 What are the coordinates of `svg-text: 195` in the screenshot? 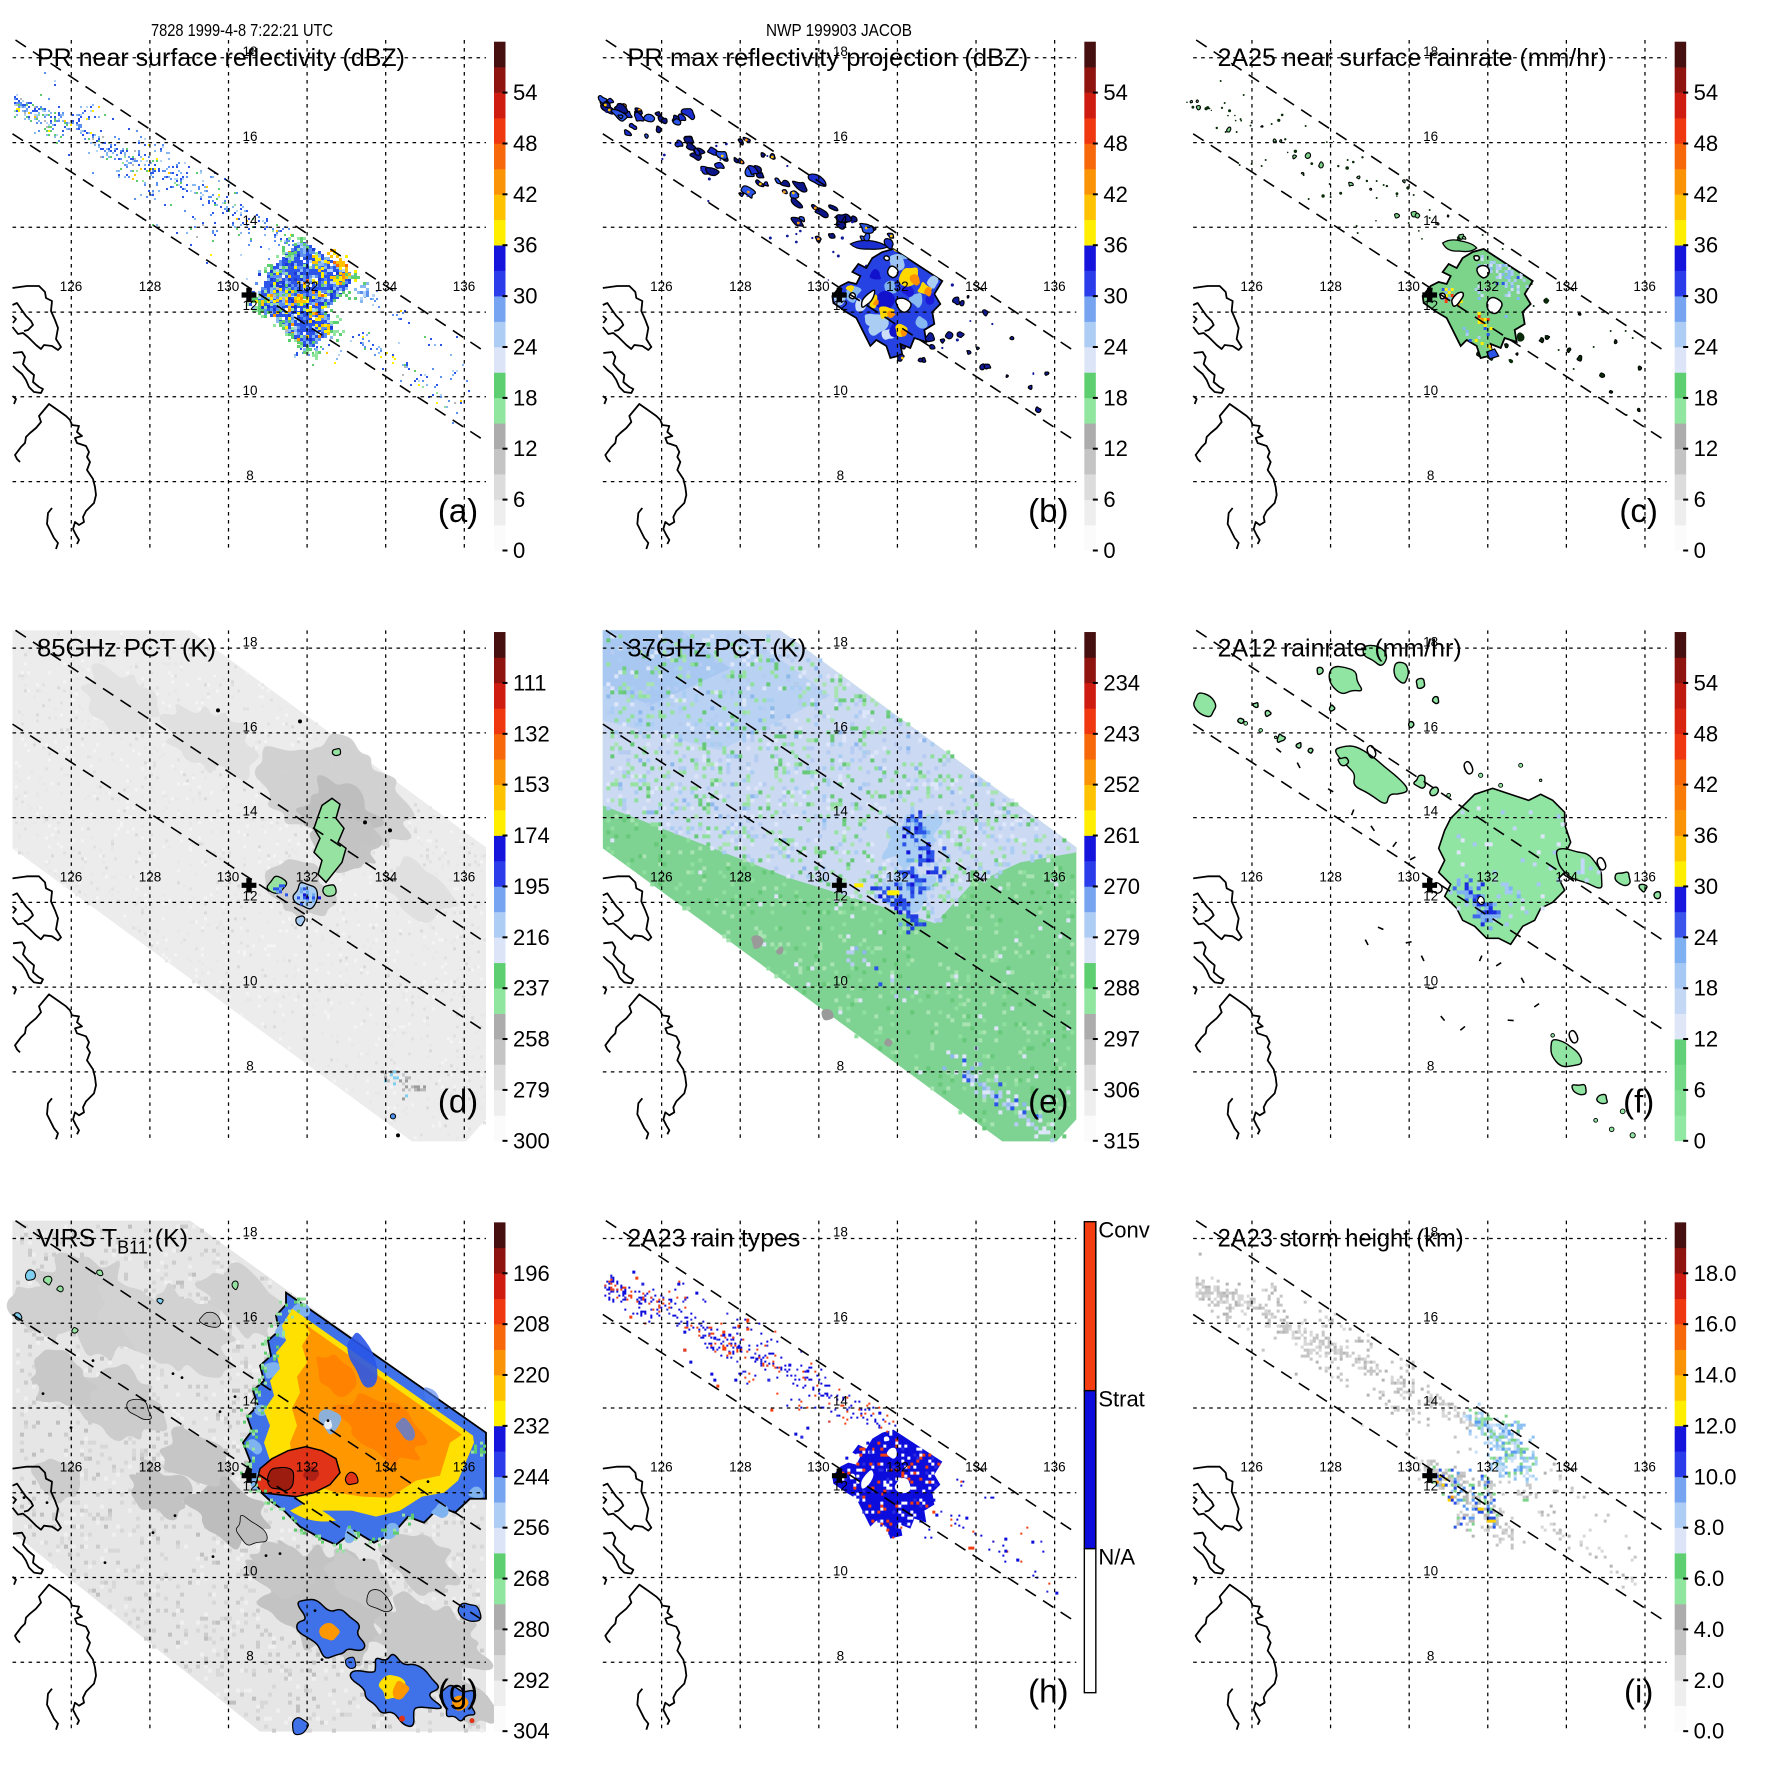 It's located at (531, 886).